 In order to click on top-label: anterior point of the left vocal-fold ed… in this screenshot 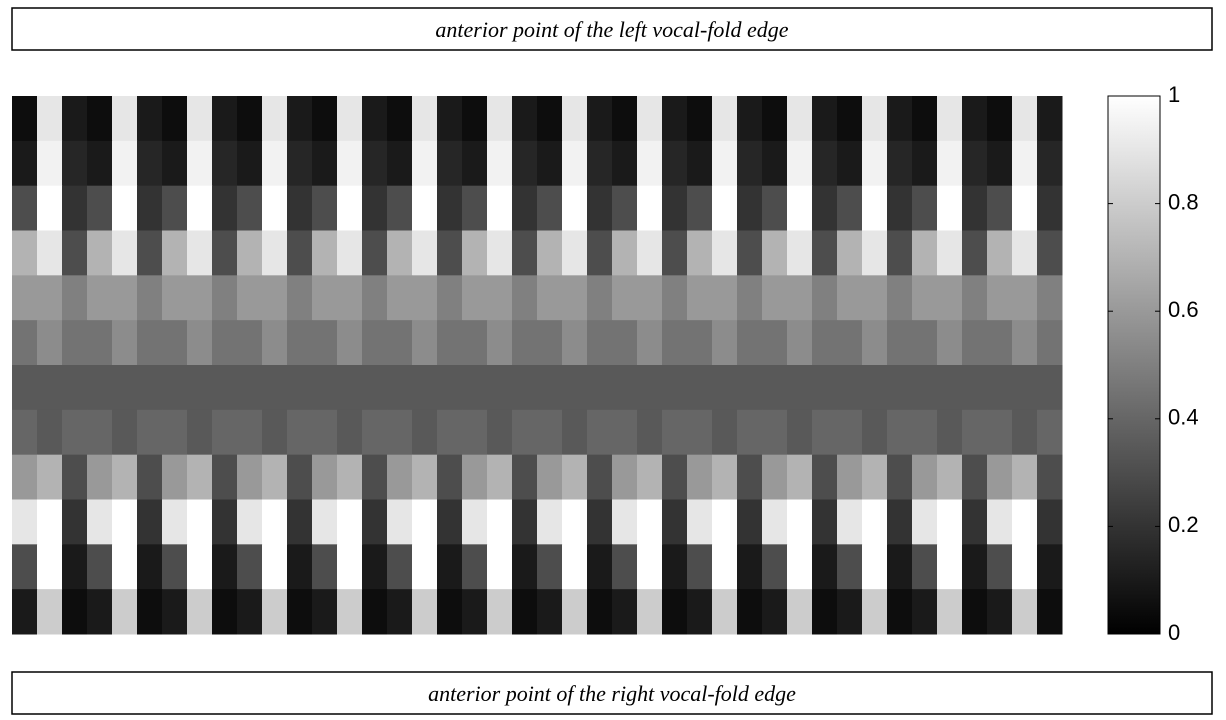, I will do `click(611, 29)`.